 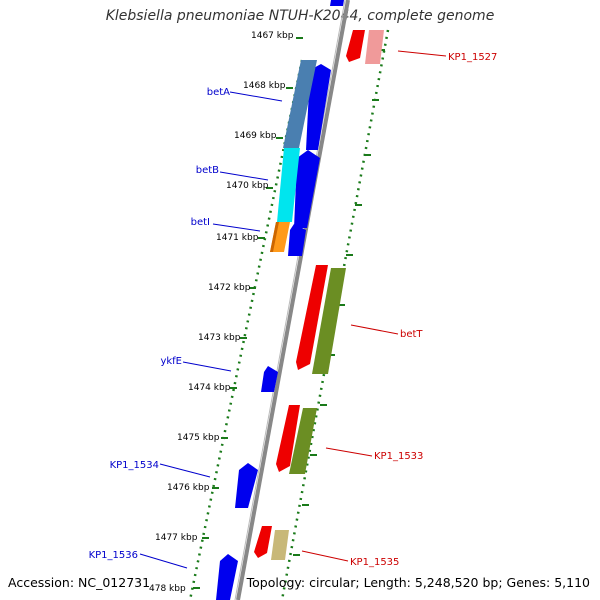 What do you see at coordinates (219, 338) in the screenshot?
I see `kbp-label: 1473 kbp` at bounding box center [219, 338].